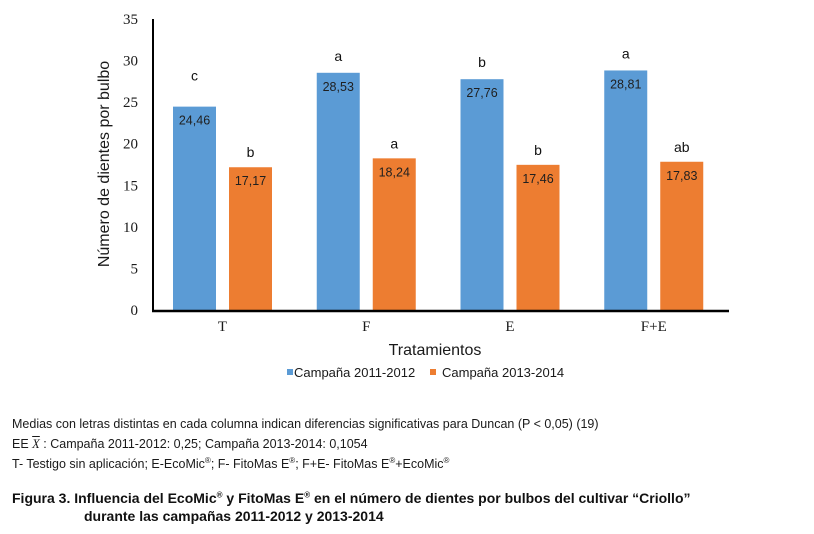 The width and height of the screenshot is (814, 534). Describe the element at coordinates (435, 350) in the screenshot. I see `x-axis-title: Tratamientos` at that location.